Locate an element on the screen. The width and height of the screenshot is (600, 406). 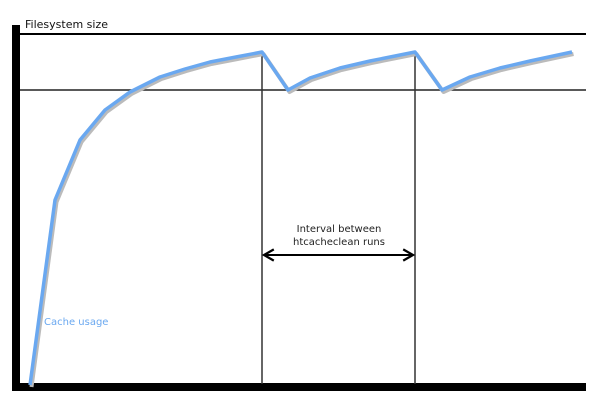
interval-label-line1: Interval between is located at coordinates (339, 229).